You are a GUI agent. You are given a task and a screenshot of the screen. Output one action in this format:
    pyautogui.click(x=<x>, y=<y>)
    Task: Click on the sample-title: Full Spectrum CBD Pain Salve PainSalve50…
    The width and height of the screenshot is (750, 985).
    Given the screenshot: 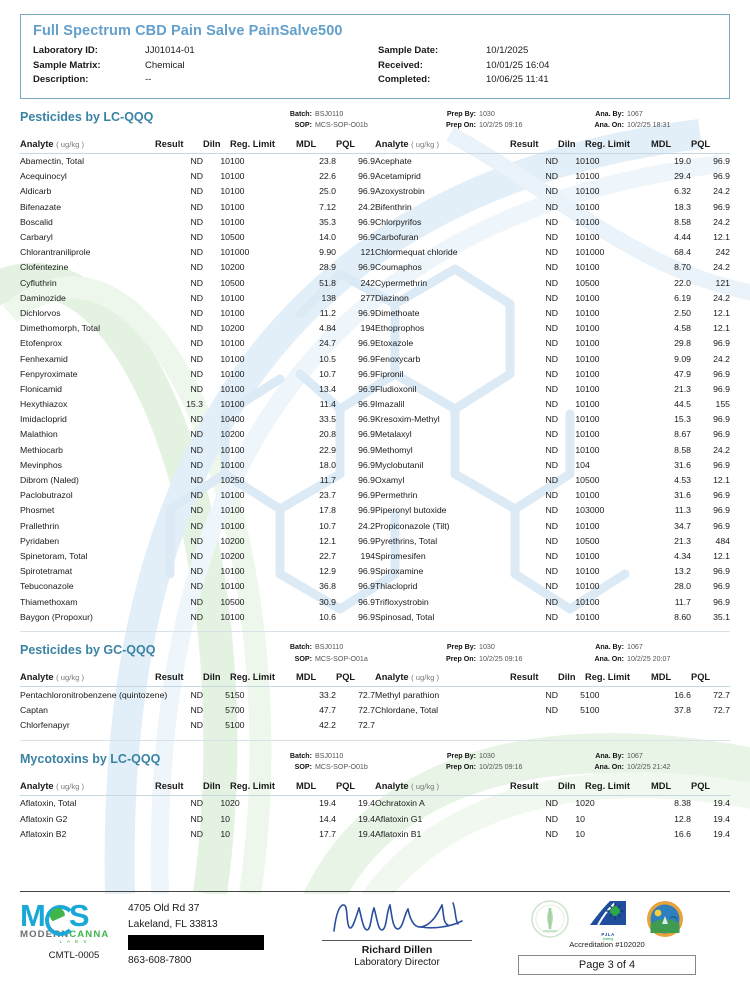 What is the action you would take?
    pyautogui.click(x=188, y=31)
    